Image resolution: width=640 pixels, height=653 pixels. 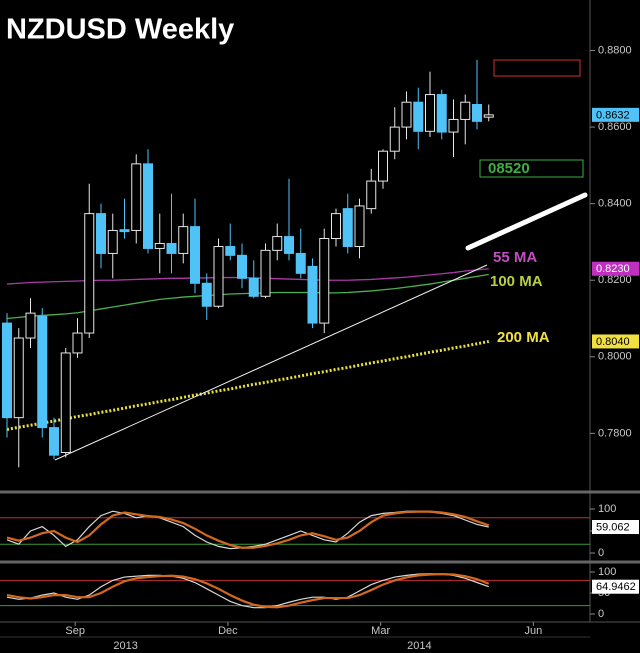 What do you see at coordinates (380, 631) in the screenshot?
I see `x-tick-label: Mar` at bounding box center [380, 631].